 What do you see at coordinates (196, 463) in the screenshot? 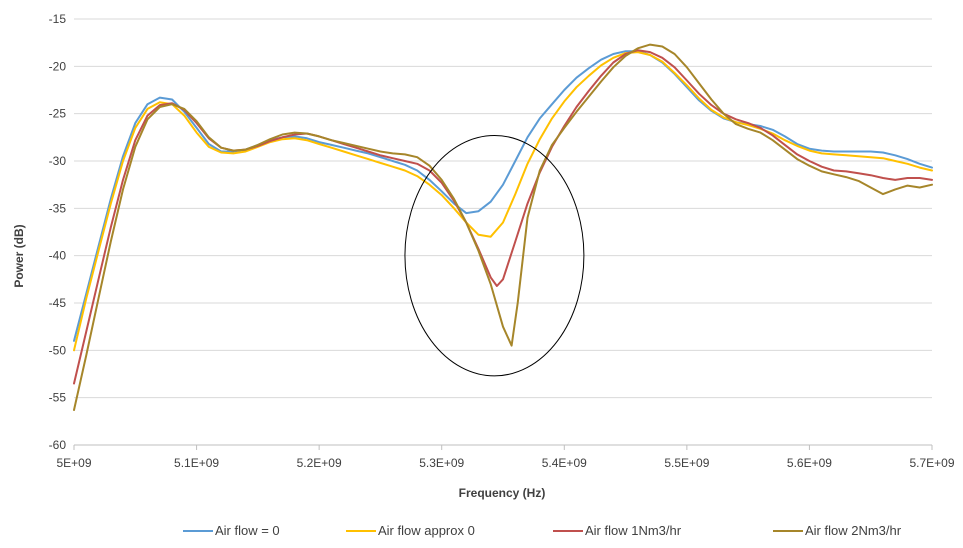
I see `x-tick-label: 5.1E+09` at bounding box center [196, 463].